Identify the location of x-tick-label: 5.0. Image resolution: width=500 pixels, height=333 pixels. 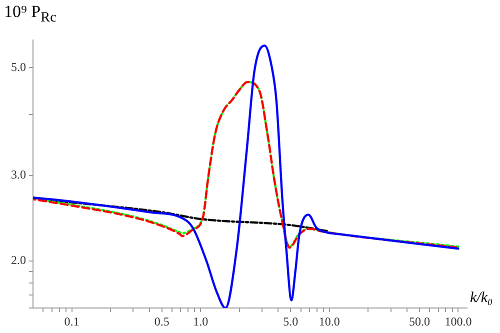
(290, 321).